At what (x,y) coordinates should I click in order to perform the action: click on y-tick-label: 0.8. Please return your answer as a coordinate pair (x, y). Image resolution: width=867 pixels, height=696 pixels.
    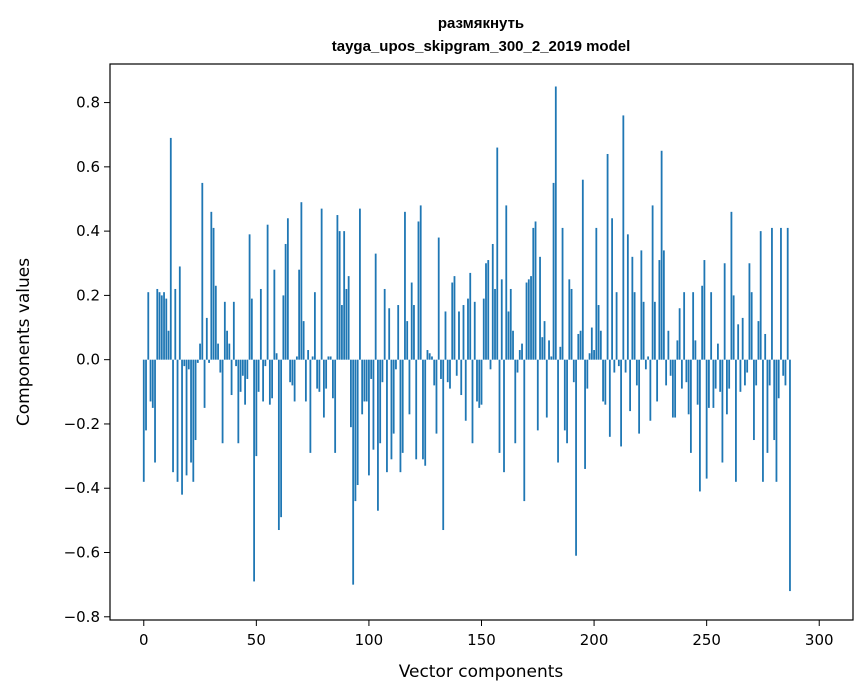
    Looking at the image, I should click on (88, 103).